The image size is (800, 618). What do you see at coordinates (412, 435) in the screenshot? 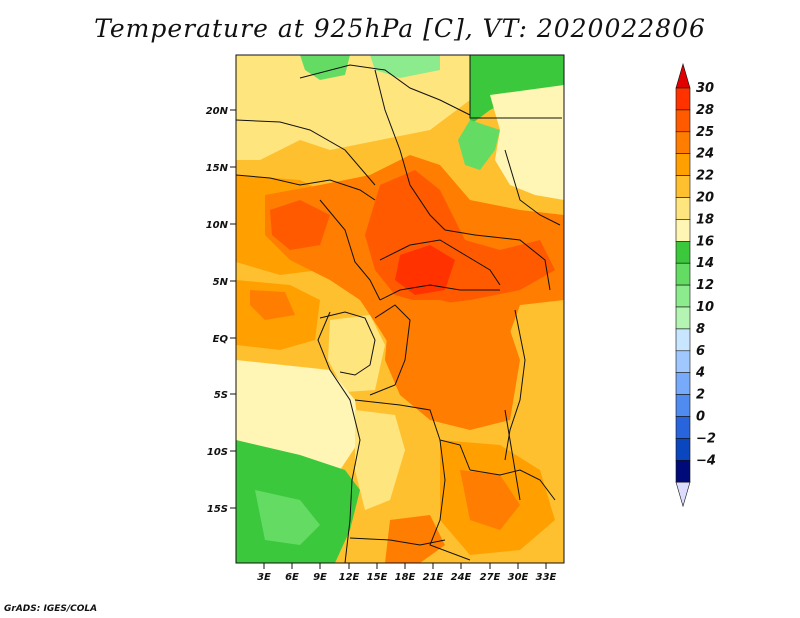
I see `border-drc-angola` at bounding box center [412, 435].